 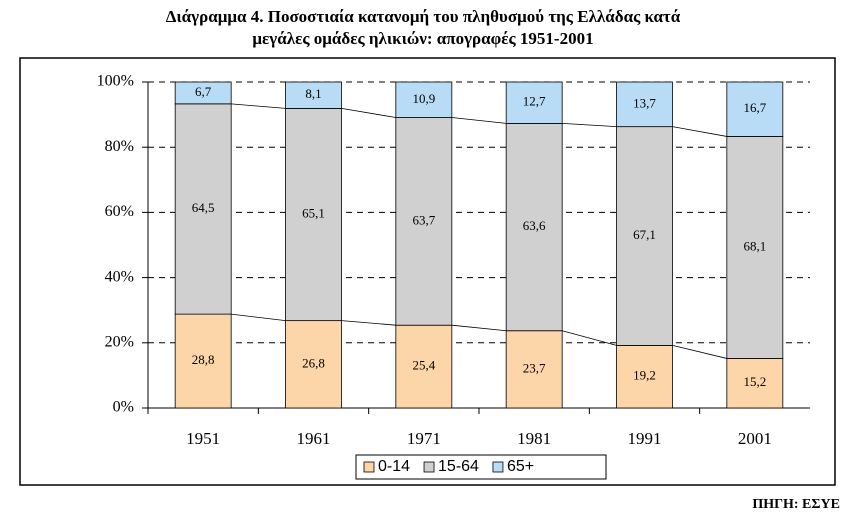 I want to click on x-tick-label: 1951, so click(x=203, y=438).